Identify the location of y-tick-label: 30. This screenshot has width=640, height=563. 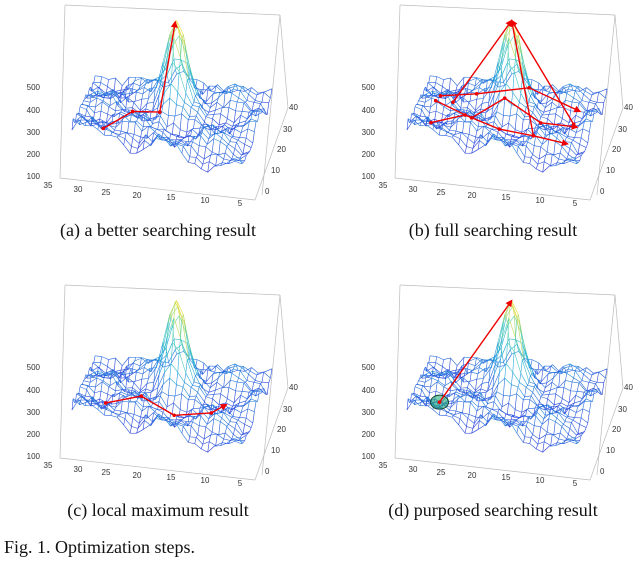
(287, 129).